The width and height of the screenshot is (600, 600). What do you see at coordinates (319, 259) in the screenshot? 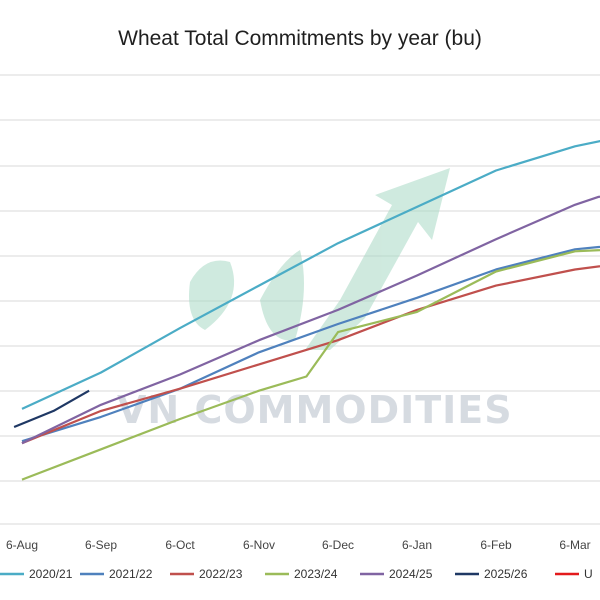
I see `watermark-logo-icon` at bounding box center [319, 259].